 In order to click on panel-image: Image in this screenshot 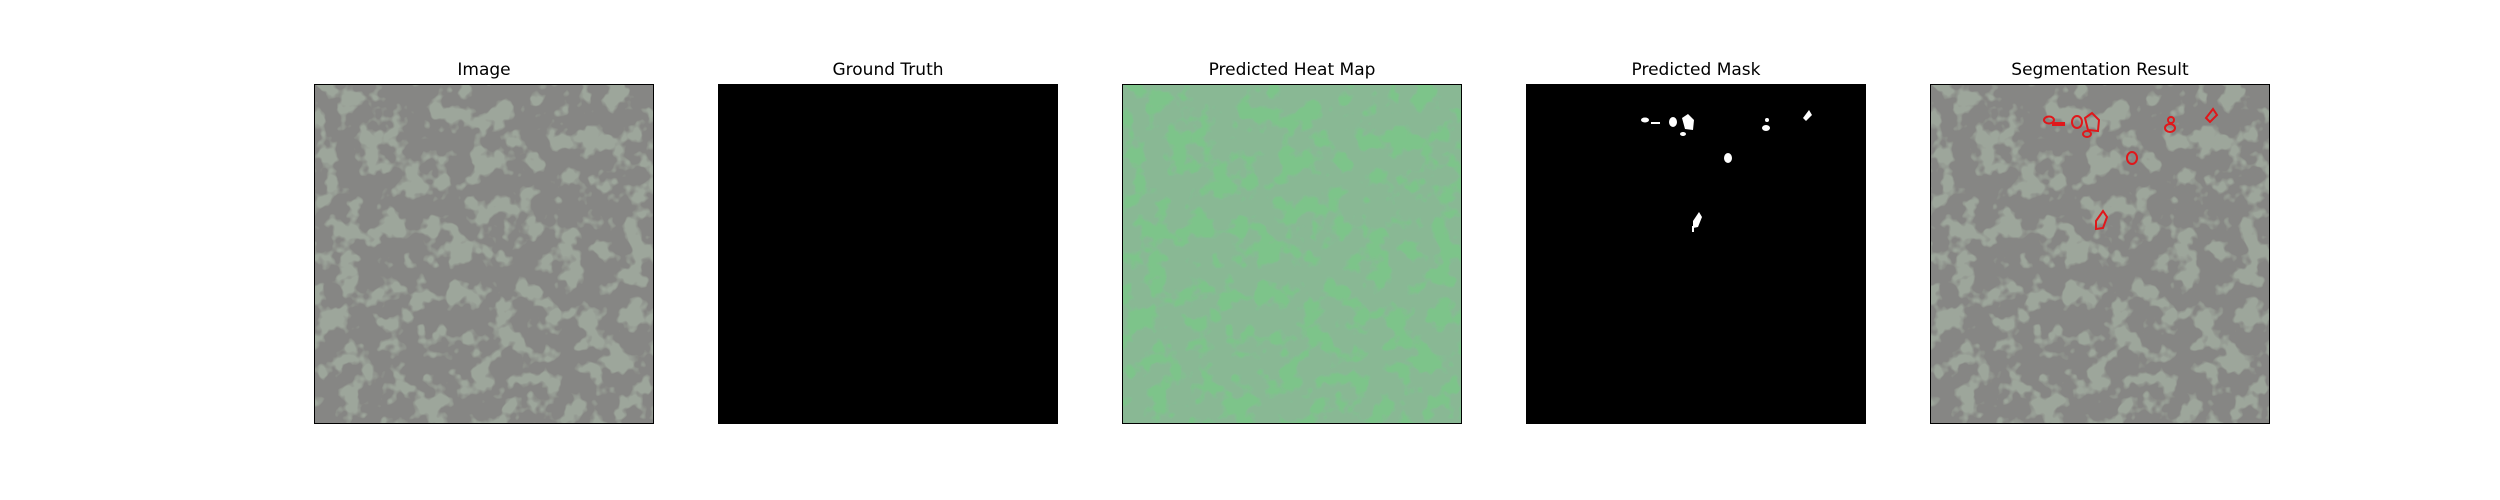, I will do `click(484, 250)`.